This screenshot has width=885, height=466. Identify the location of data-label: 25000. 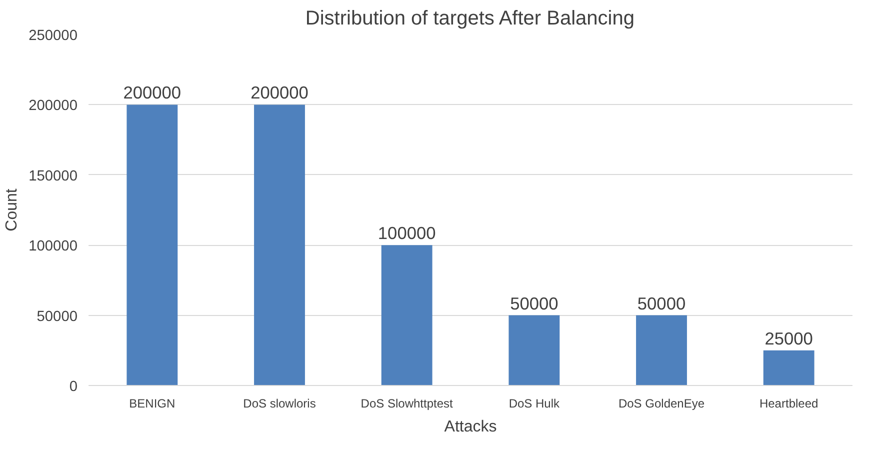
(788, 338).